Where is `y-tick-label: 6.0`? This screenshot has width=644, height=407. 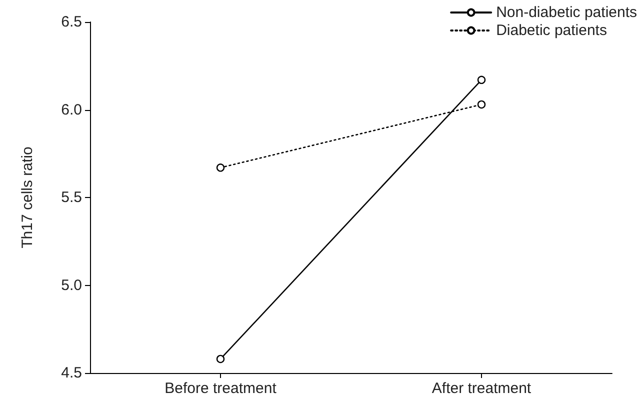
y-tick-label: 6.0 is located at coordinates (71, 109).